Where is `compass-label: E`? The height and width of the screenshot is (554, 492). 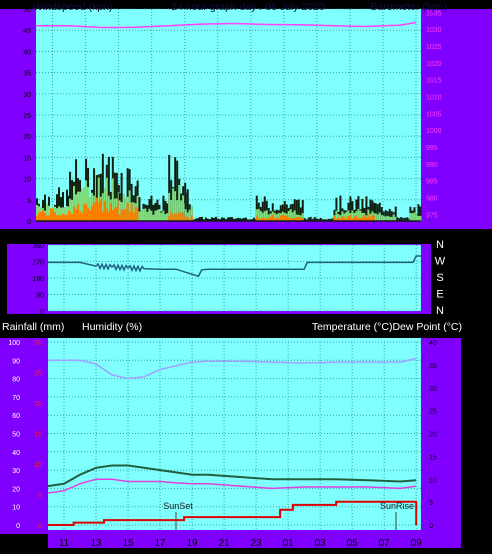
compass-label: E is located at coordinates (439, 295).